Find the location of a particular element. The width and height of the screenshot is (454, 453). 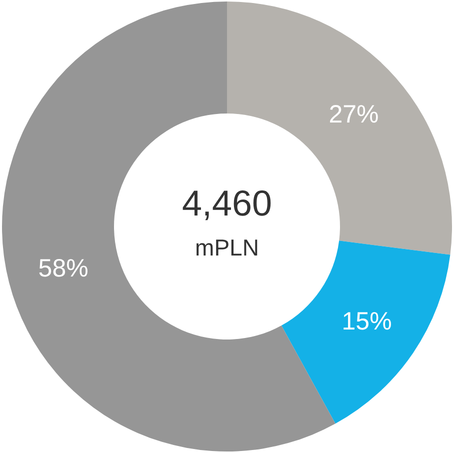

data-label: 27% is located at coordinates (353, 114).